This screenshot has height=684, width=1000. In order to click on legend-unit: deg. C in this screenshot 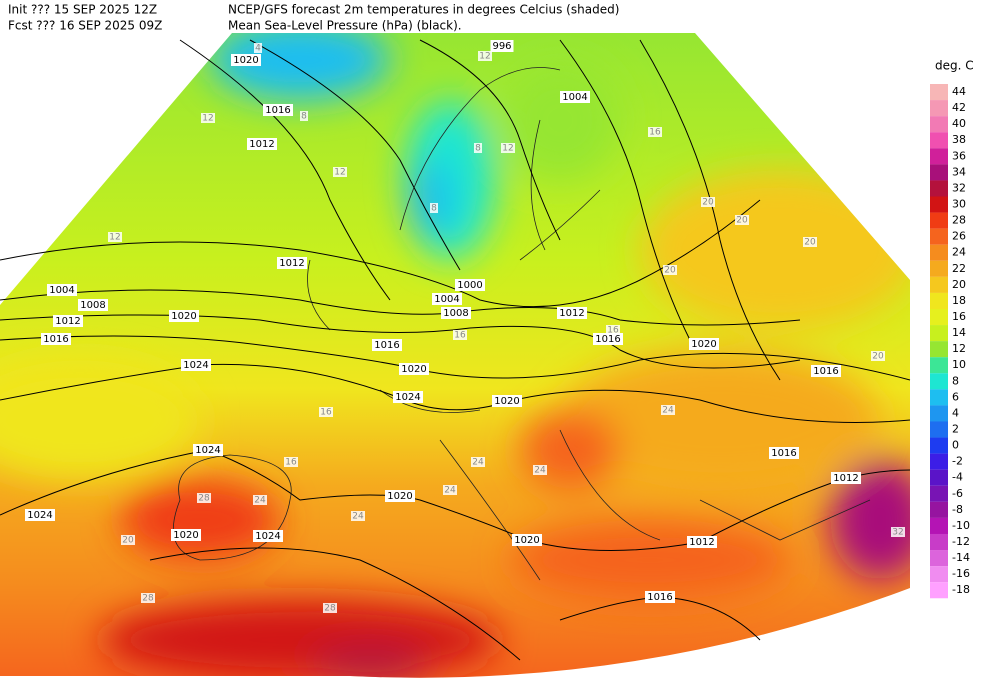, I will do `click(954, 66)`.